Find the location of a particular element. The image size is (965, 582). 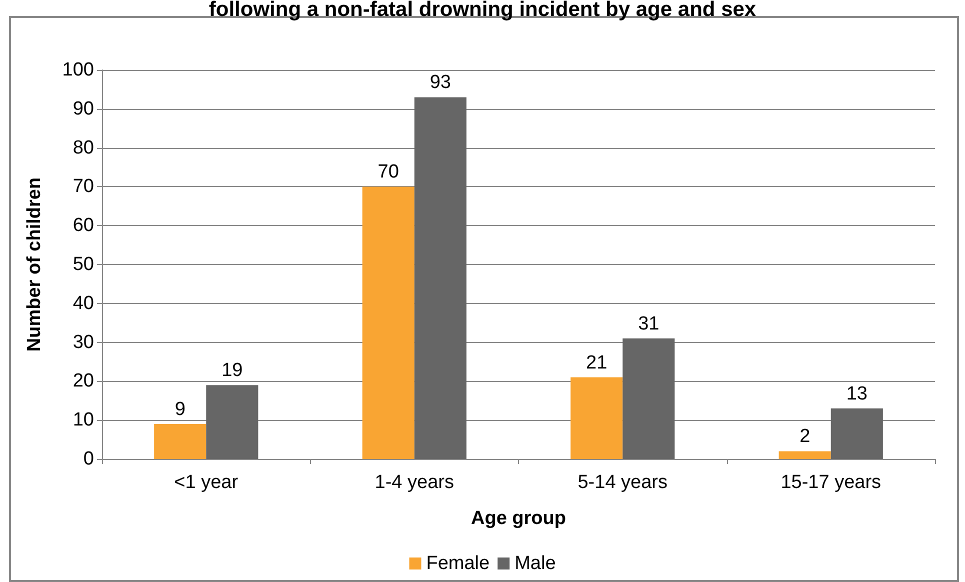

legend-label: Male is located at coordinates (535, 563).